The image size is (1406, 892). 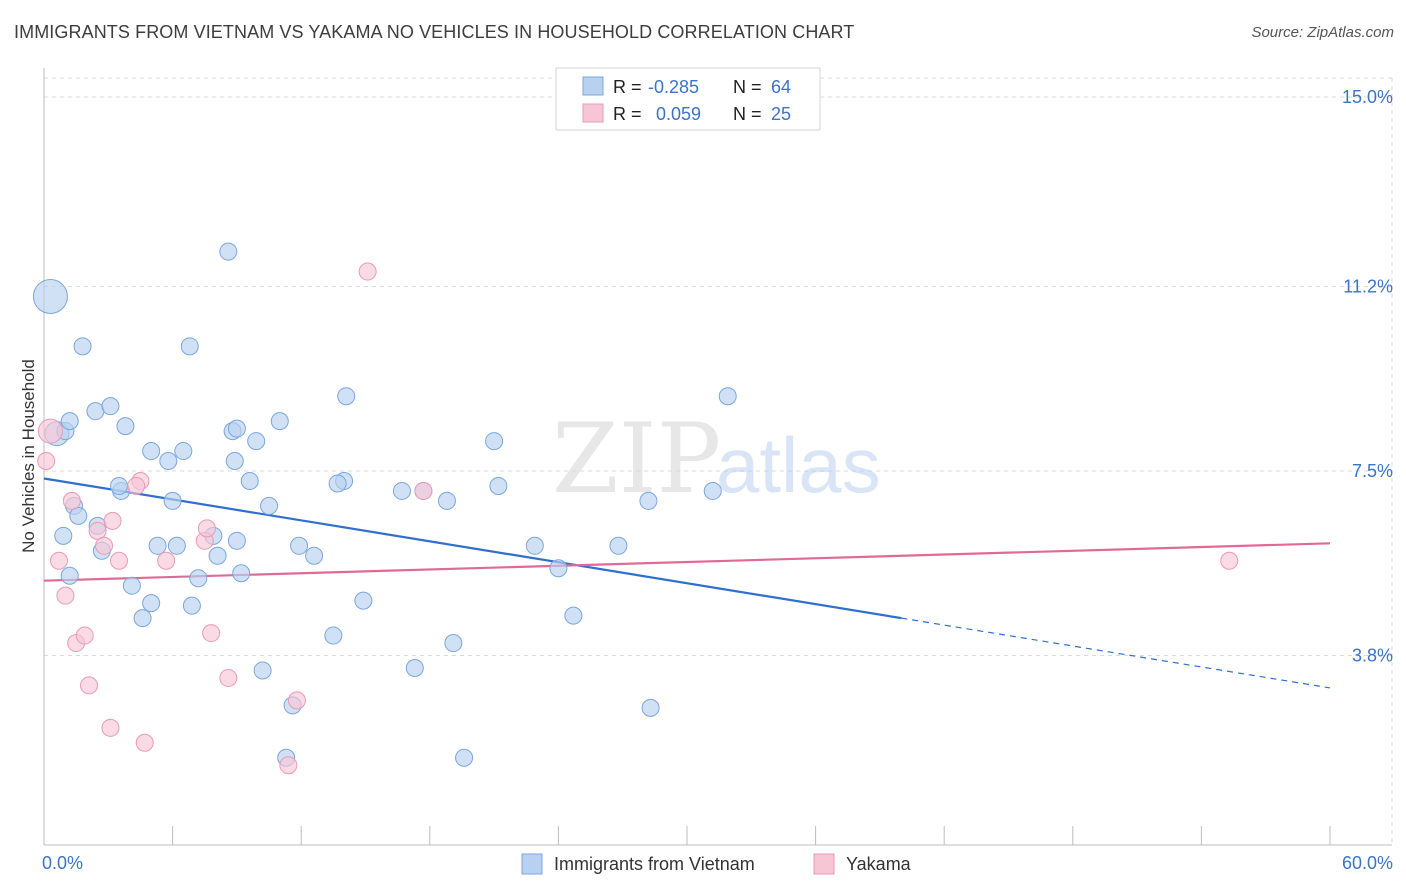 What do you see at coordinates (627, 114) in the screenshot?
I see `legend-r-label-pink: R =` at bounding box center [627, 114].